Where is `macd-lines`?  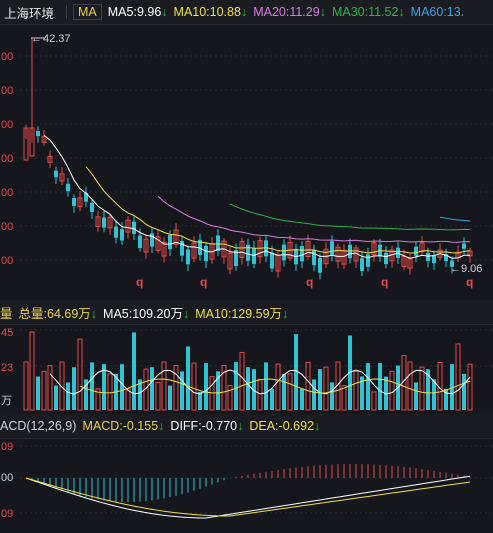 macd-lines is located at coordinates (248, 497).